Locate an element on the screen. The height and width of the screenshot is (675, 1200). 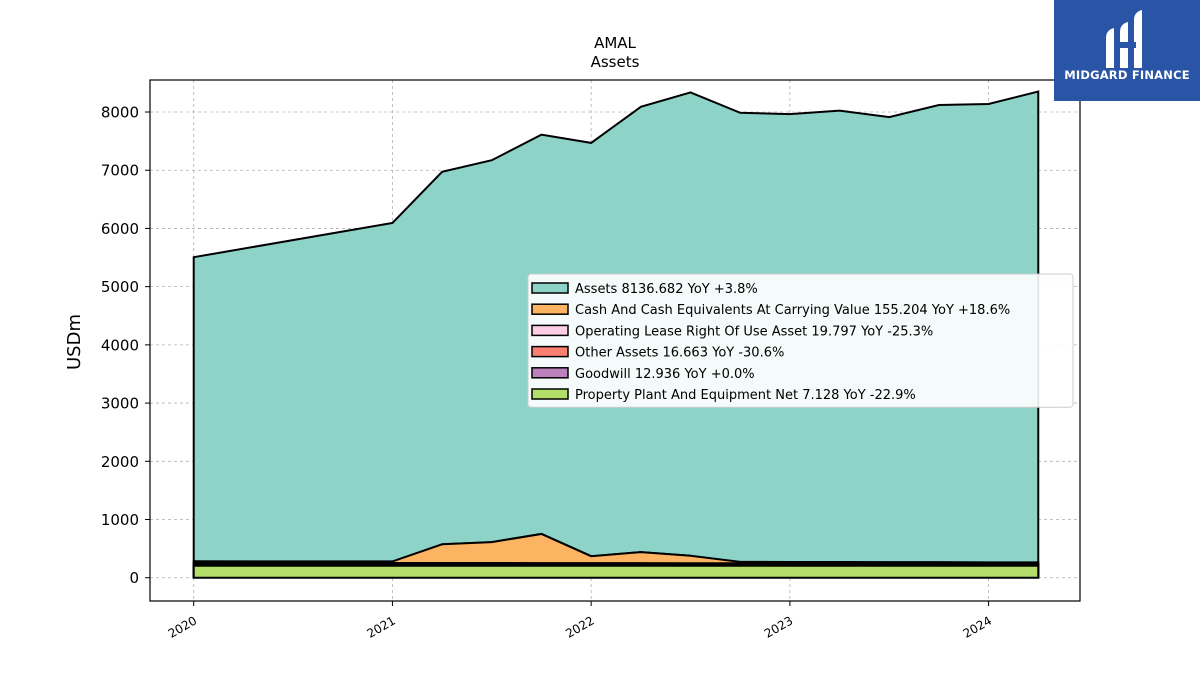
y-tick-label: 0 is located at coordinates (134, 578).